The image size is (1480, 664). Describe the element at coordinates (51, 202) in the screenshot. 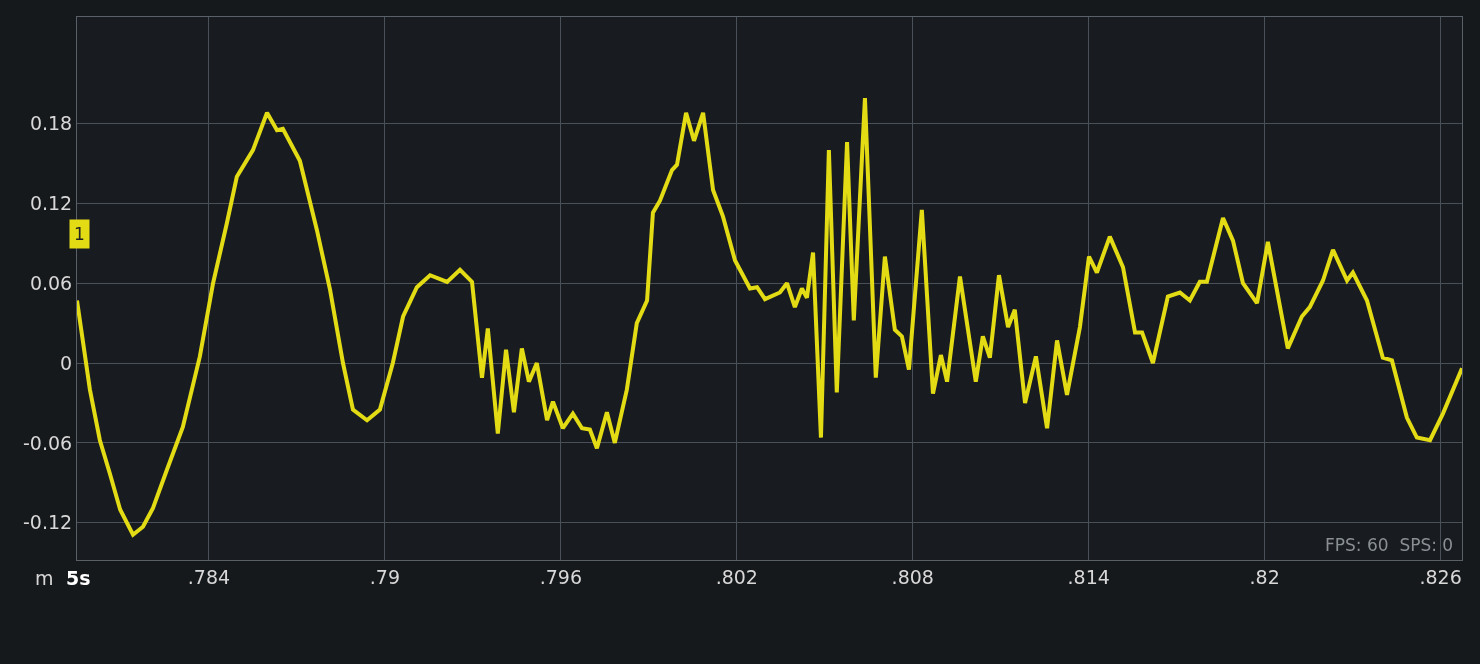

I see `y-tick-label: 0.12` at that location.